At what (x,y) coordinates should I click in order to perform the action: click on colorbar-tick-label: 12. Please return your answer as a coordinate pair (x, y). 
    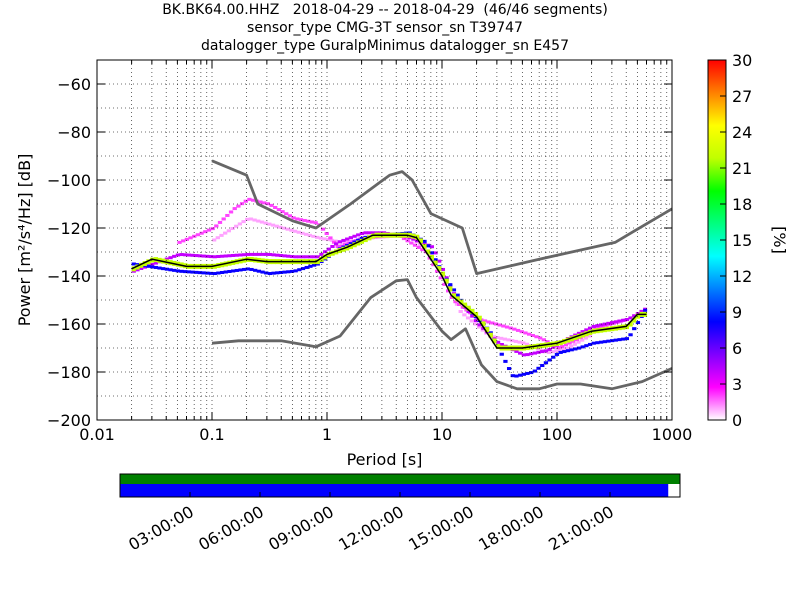
    Looking at the image, I should click on (742, 276).